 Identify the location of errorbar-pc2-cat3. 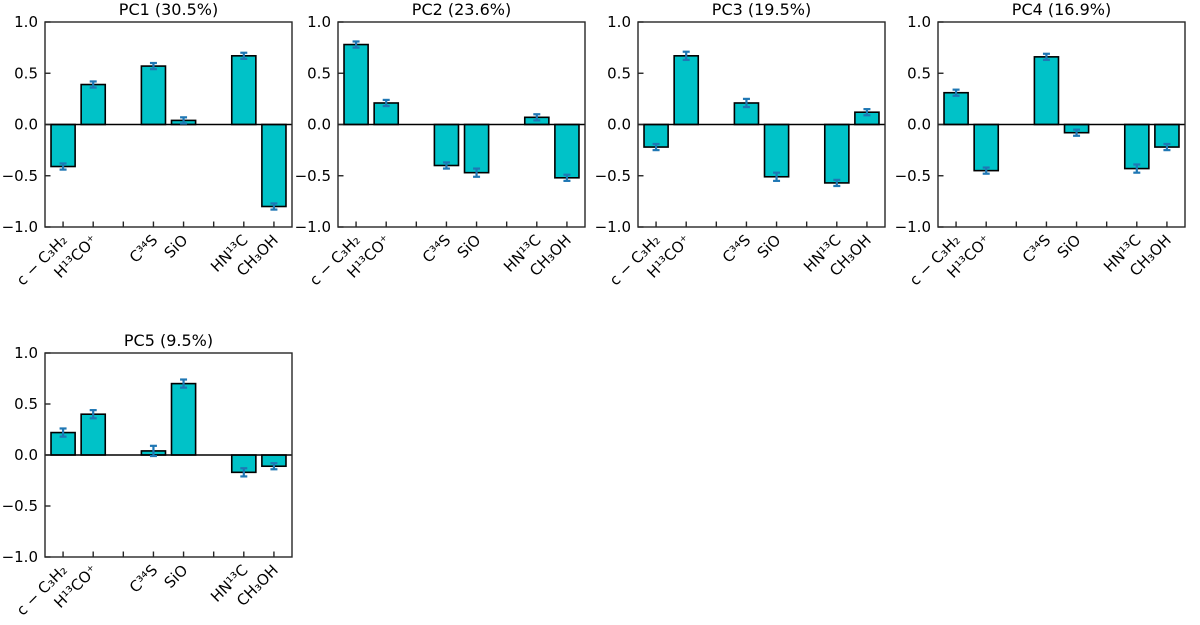
(477, 172).